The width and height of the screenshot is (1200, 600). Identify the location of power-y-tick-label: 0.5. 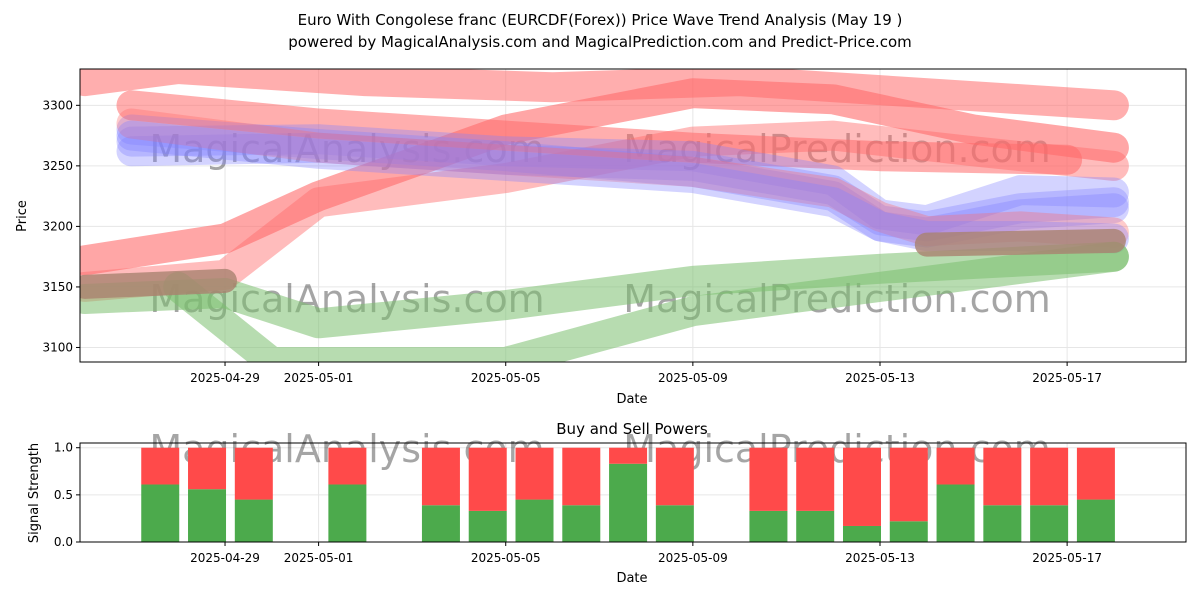
(63, 495).